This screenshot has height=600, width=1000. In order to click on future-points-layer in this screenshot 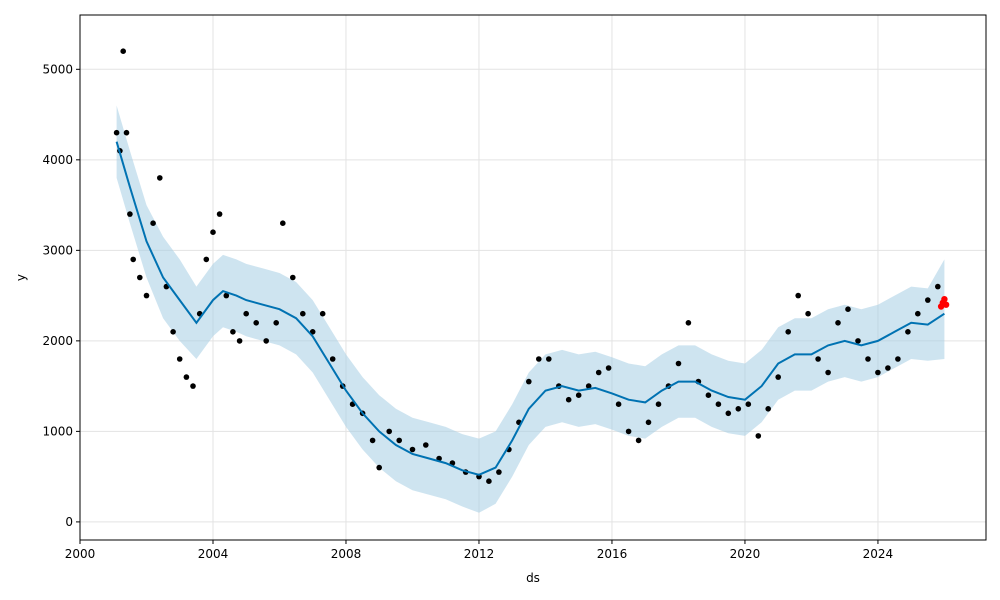, I will do `click(943, 303)`.